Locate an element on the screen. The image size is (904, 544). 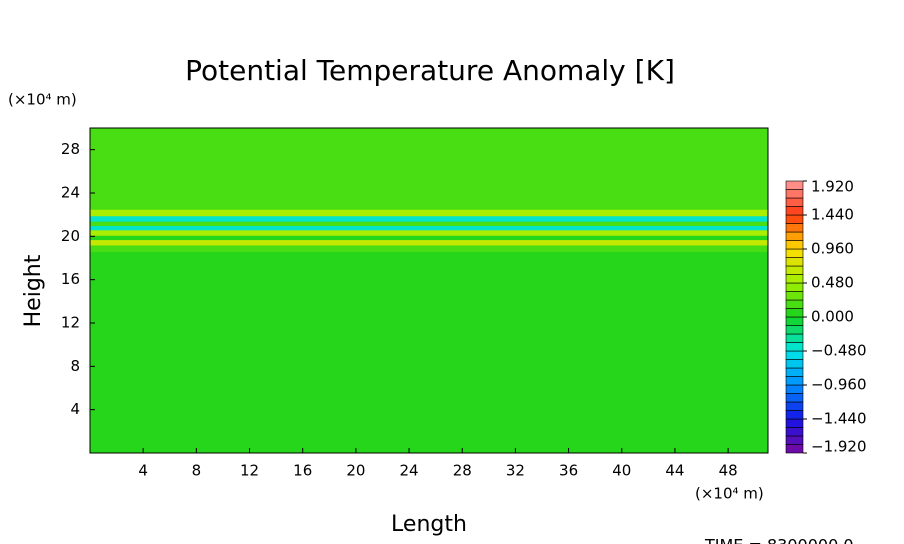
x-tick-label: 4 is located at coordinates (143, 471).